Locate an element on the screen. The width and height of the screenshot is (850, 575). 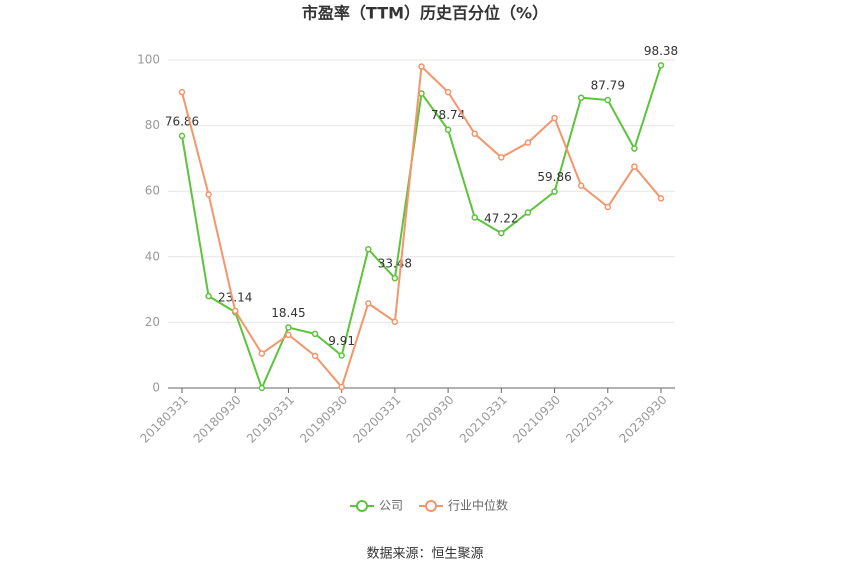
data-label: 76.86 is located at coordinates (182, 121).